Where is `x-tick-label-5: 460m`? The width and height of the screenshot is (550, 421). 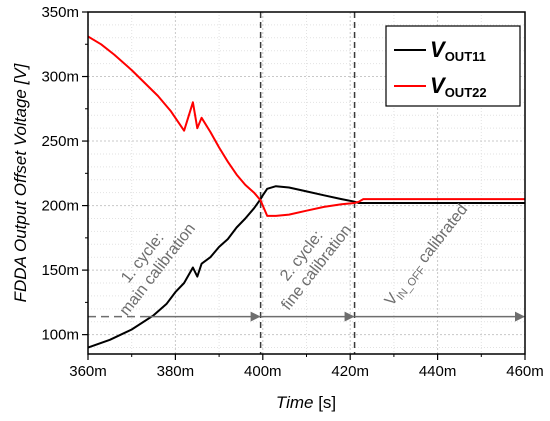 x-tick-label-5: 460m is located at coordinates (525, 371).